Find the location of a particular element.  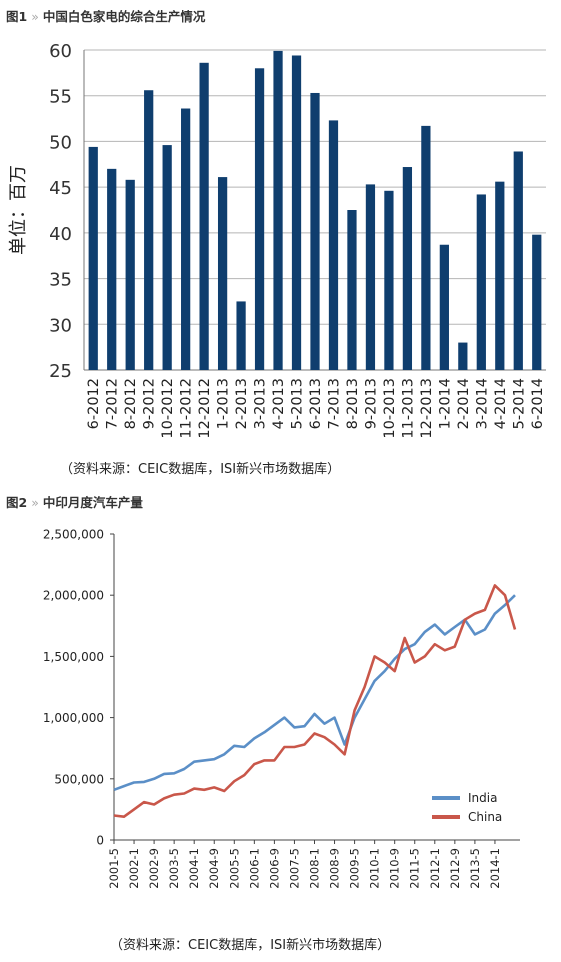

y-tick-label: 25 is located at coordinates (60, 371).